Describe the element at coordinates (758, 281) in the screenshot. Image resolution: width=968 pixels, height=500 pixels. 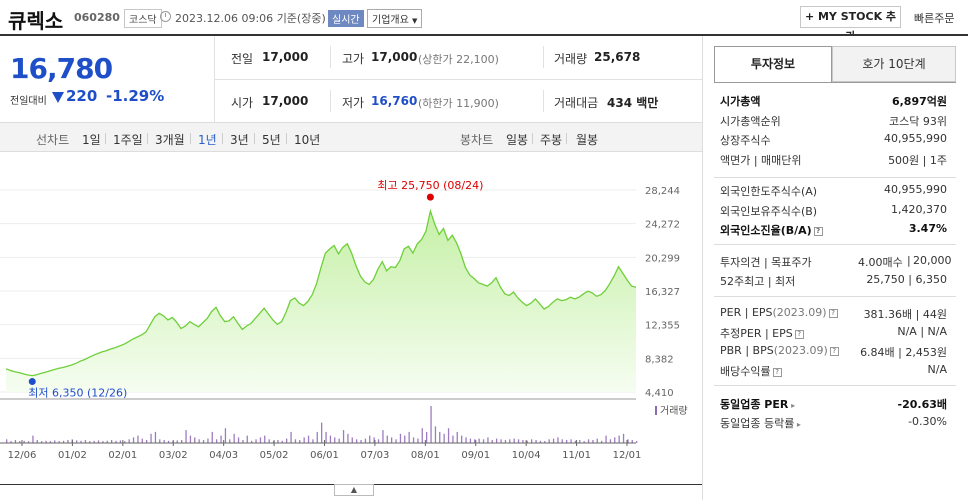
I see `week52-label: 52주최고 | 최저` at that location.